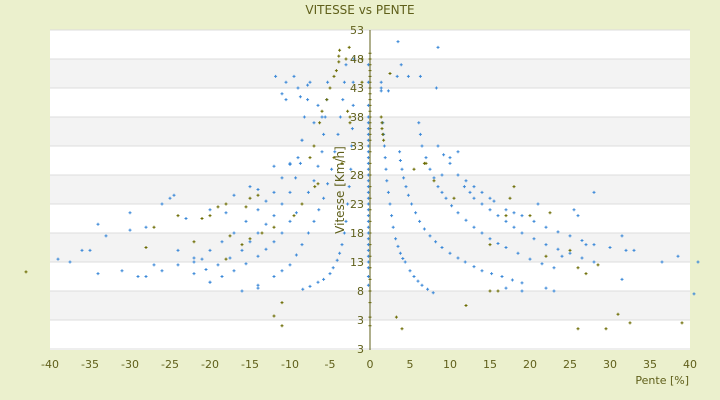  What do you see at coordinates (570, 364) in the screenshot?
I see `x-tick-label: 25` at bounding box center [570, 364].